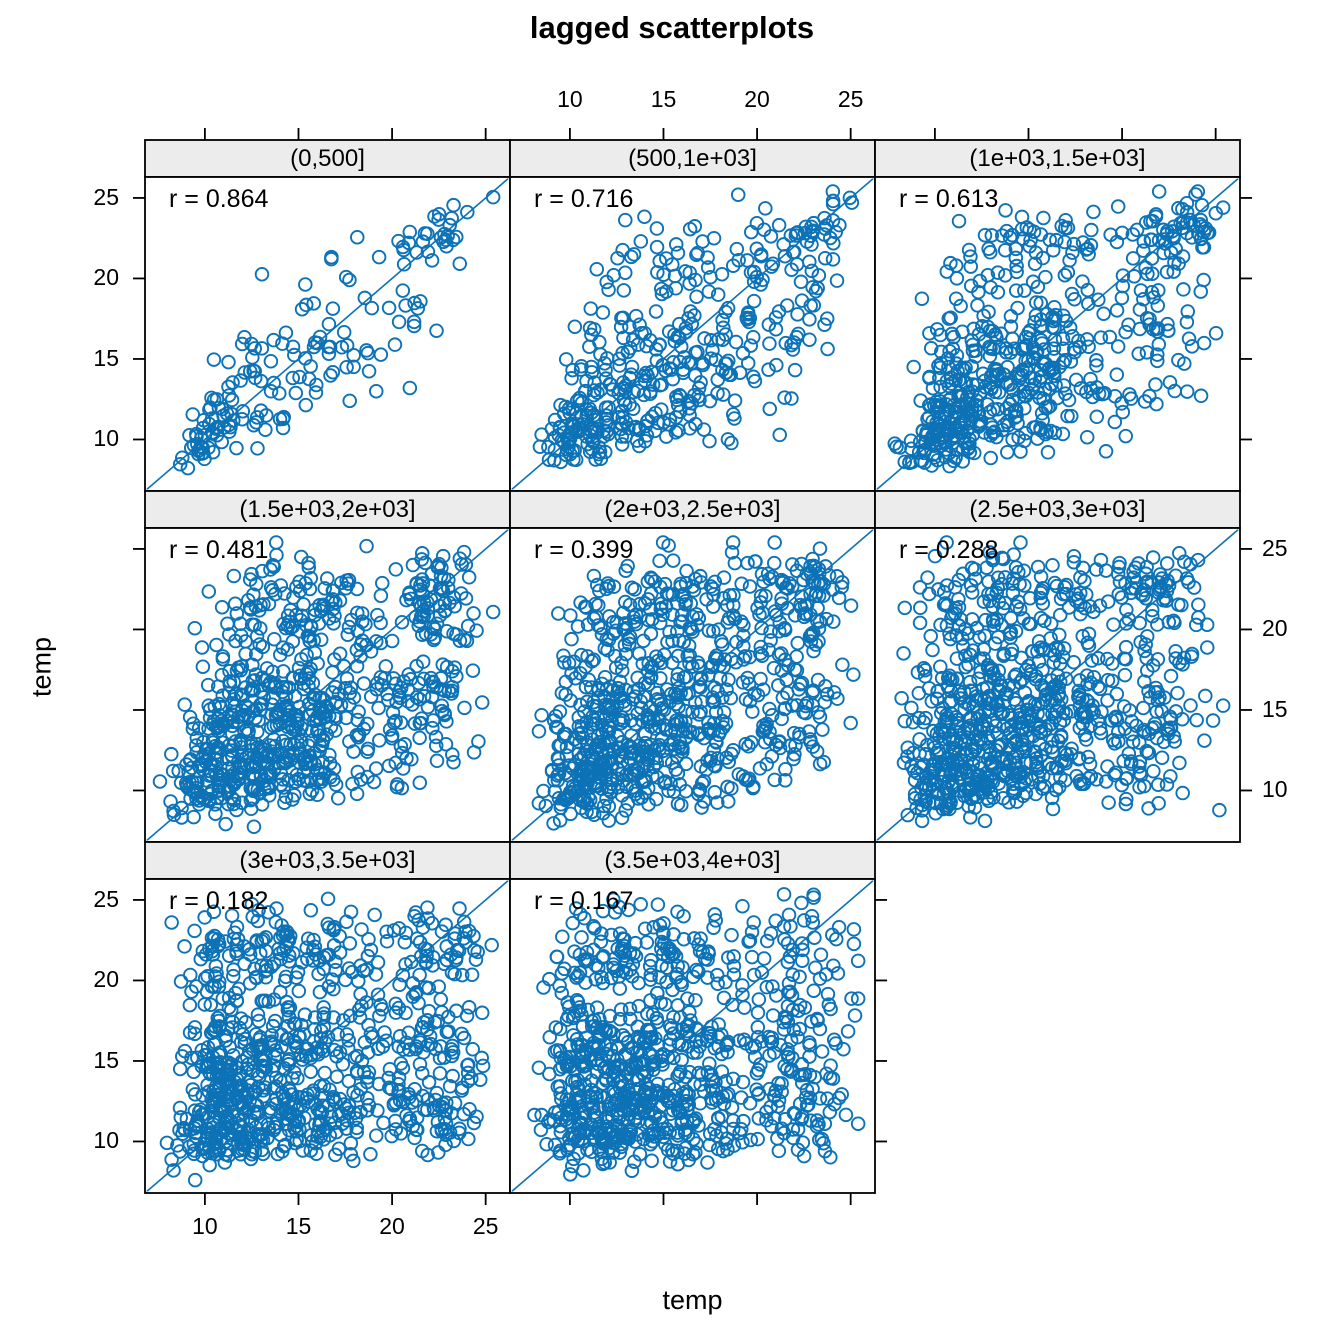 Image resolution: width=1344 pixels, height=1344 pixels. I want to click on y-axis-label: temp, so click(41, 666).